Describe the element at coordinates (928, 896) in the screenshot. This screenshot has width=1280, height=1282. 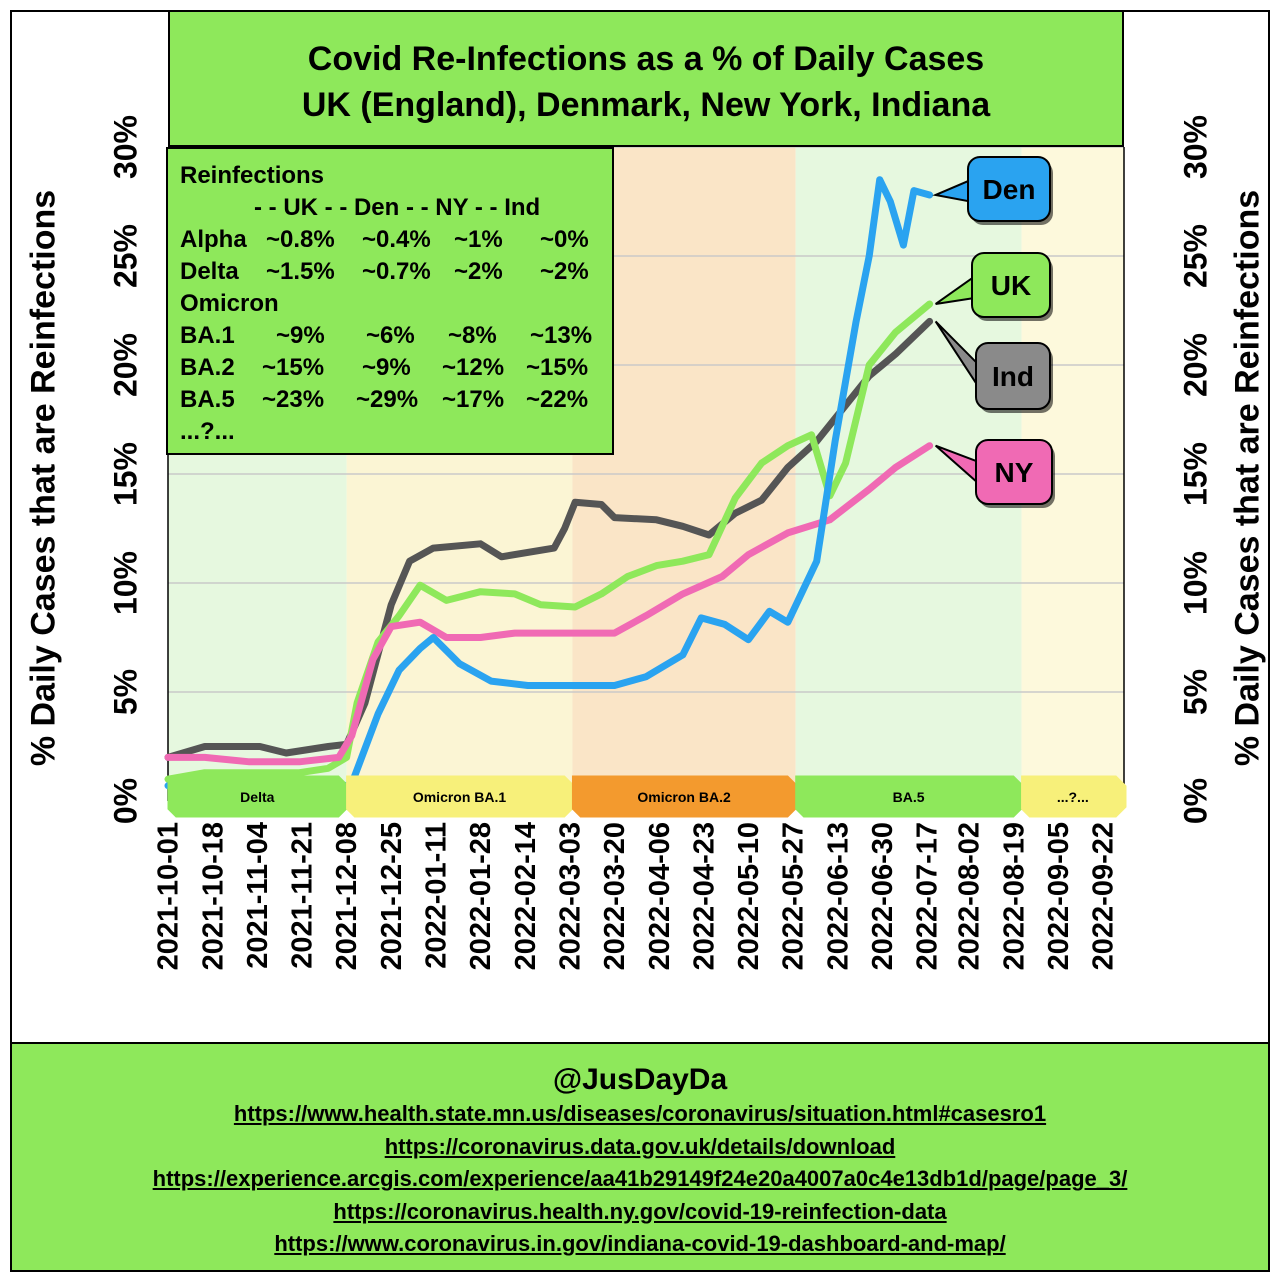
I see `x-tick-label: 2022-07-17` at that location.